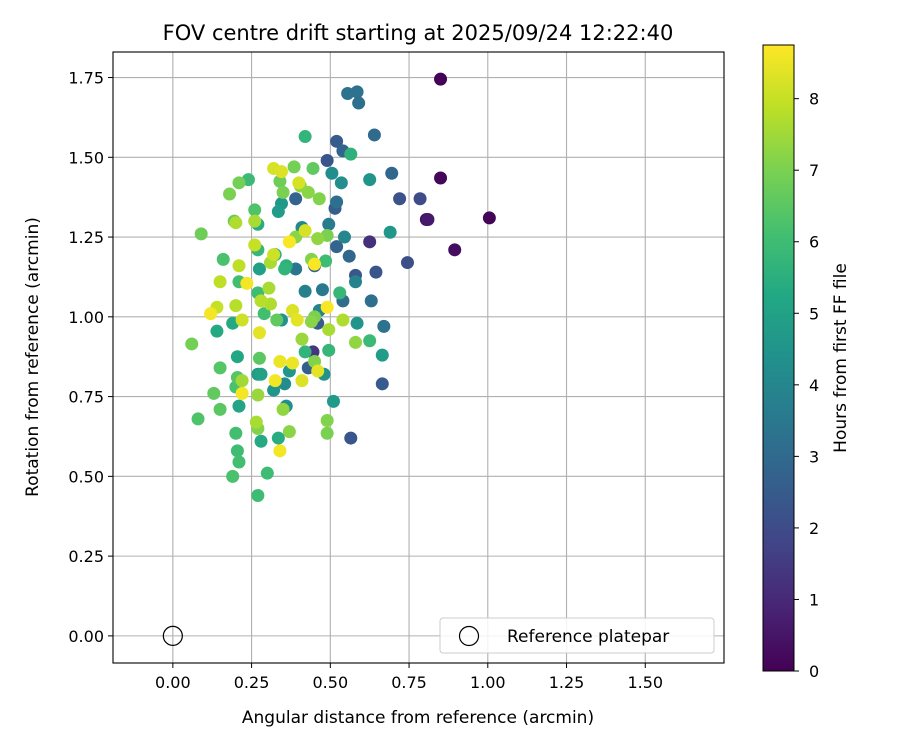 The image size is (900, 750). What do you see at coordinates (814, 99) in the screenshot?
I see `colorbar-tick-label: 8` at bounding box center [814, 99].